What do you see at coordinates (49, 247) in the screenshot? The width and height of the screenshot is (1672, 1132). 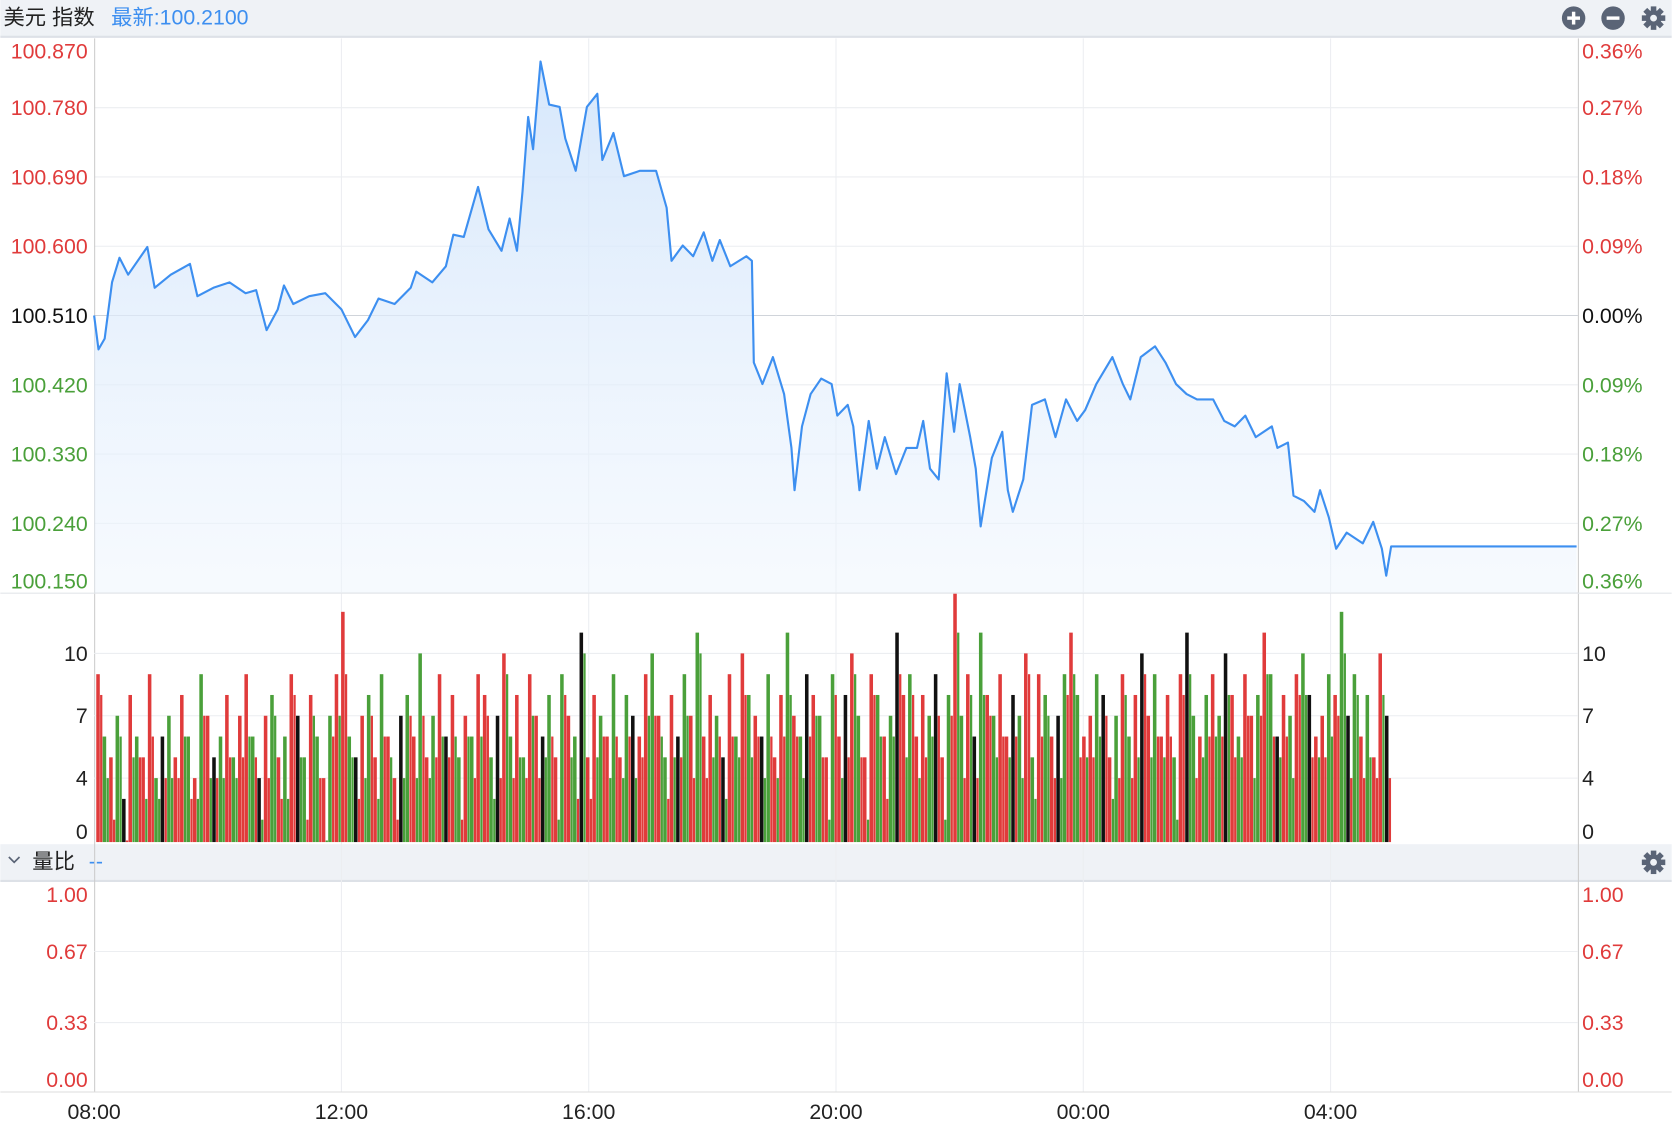 I see `price-axis-label: 100.600` at bounding box center [49, 247].